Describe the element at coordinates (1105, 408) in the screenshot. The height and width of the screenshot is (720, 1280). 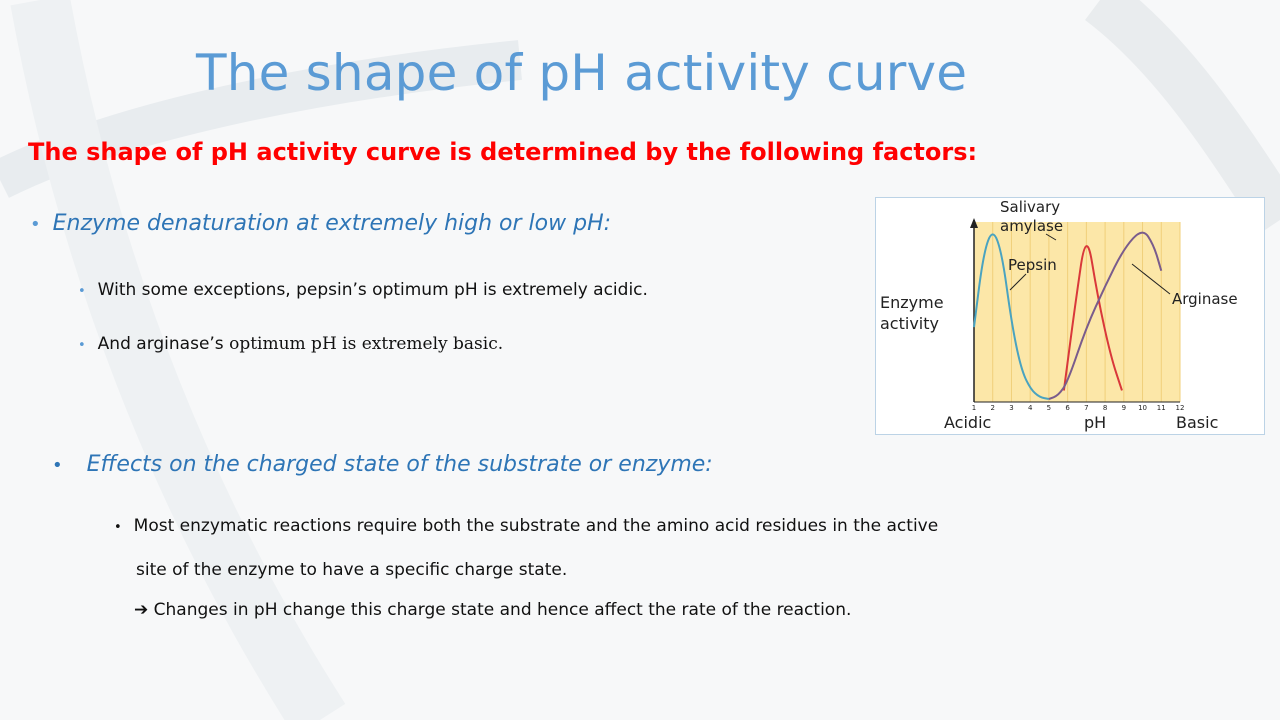
I see `x-tick-label: 8` at that location.